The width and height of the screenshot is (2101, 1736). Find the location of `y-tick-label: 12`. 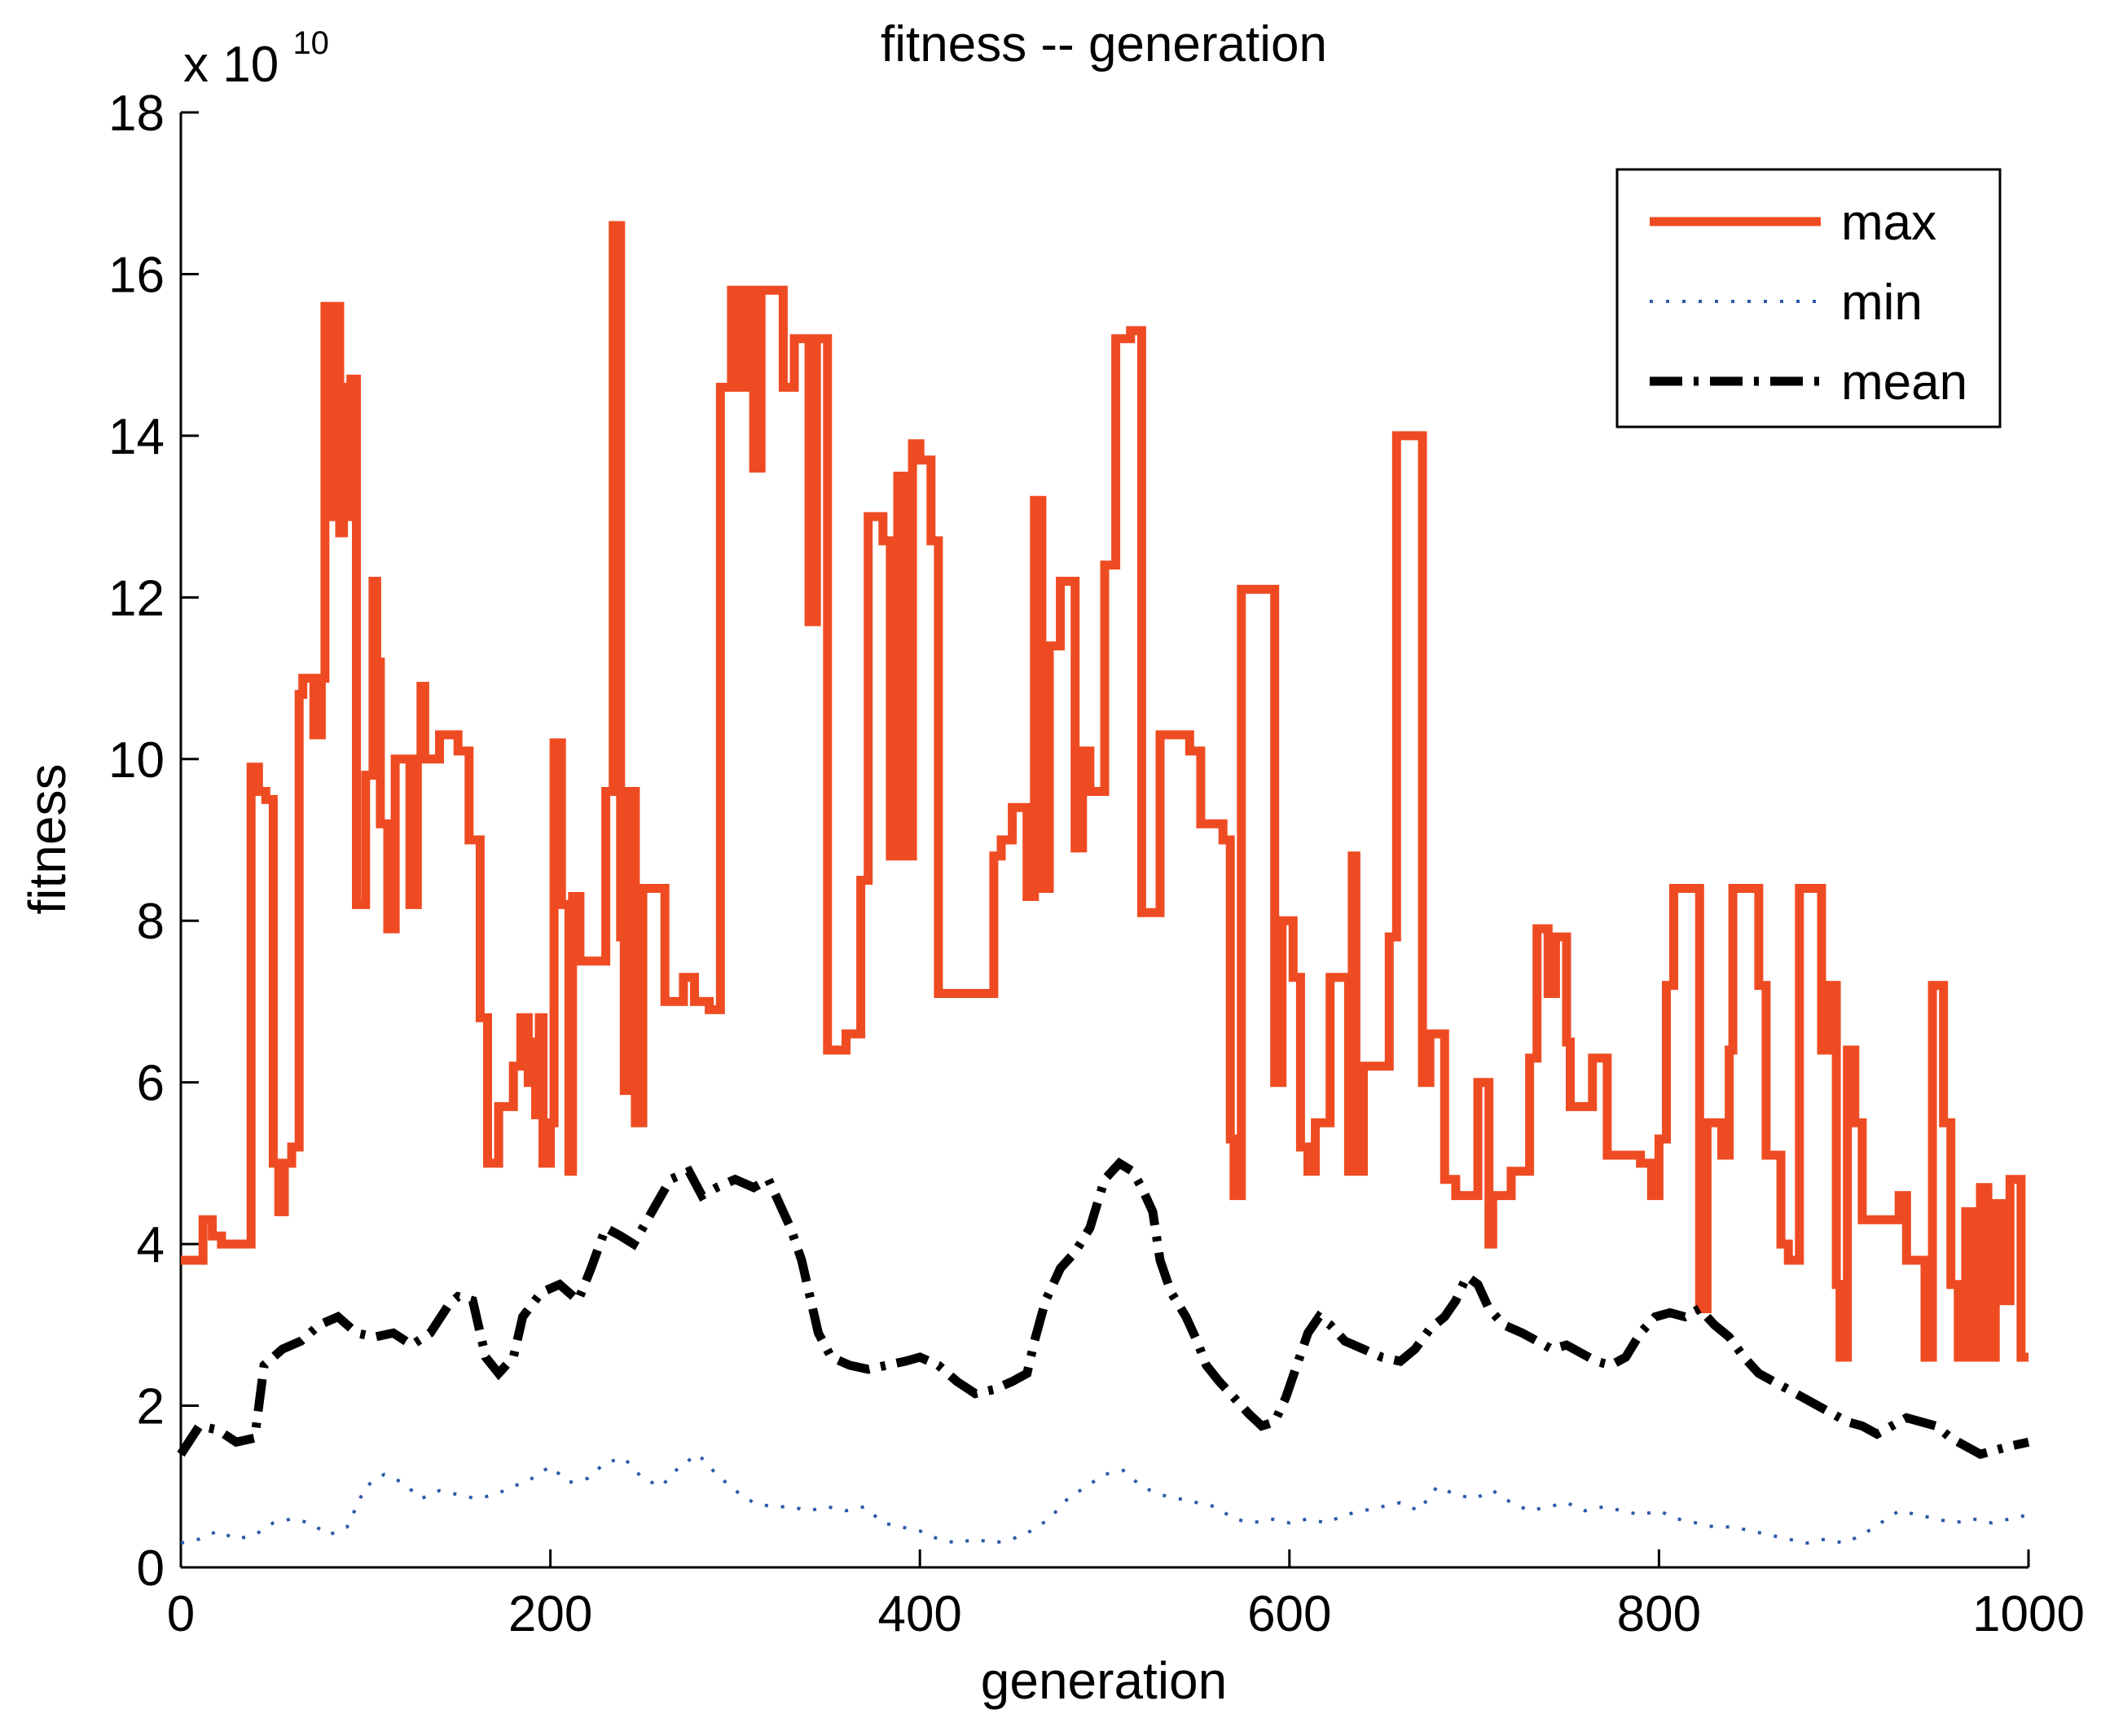

y-tick-label: 12 is located at coordinates (137, 598).